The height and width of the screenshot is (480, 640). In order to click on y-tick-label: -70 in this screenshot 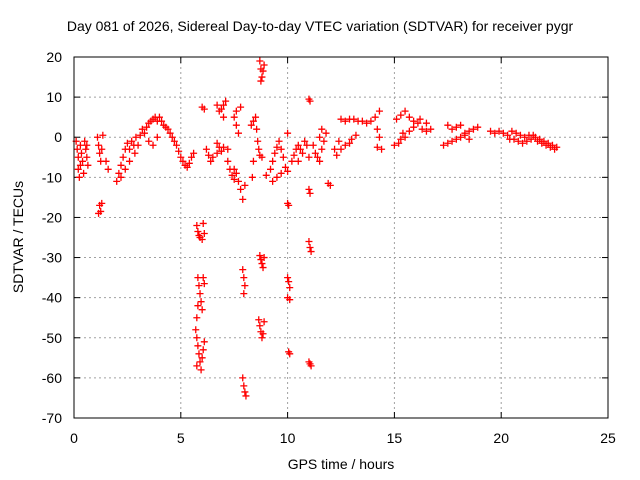, I will do `click(52, 418)`.